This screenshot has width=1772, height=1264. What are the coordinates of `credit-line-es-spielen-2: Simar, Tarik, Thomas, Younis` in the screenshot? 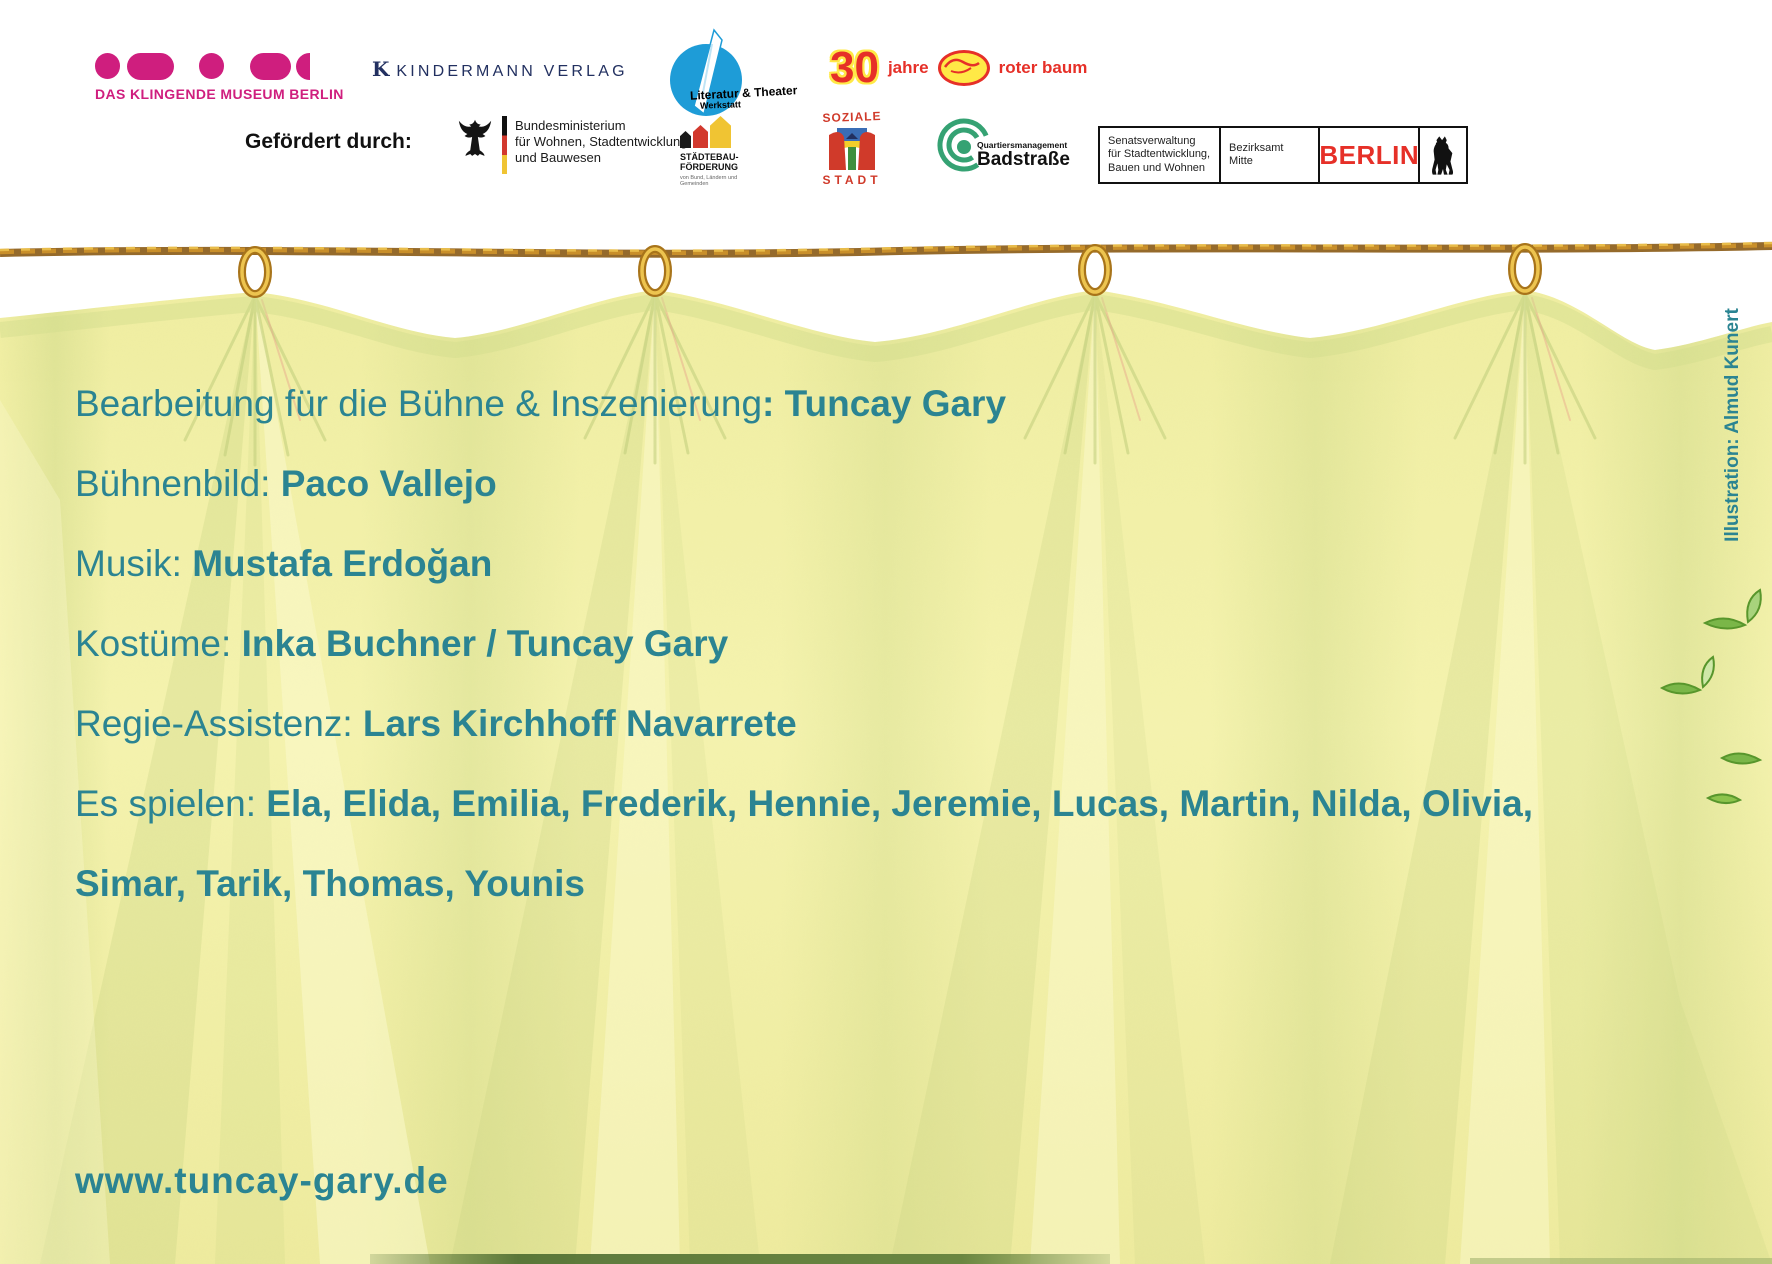 It's located at (330, 884).